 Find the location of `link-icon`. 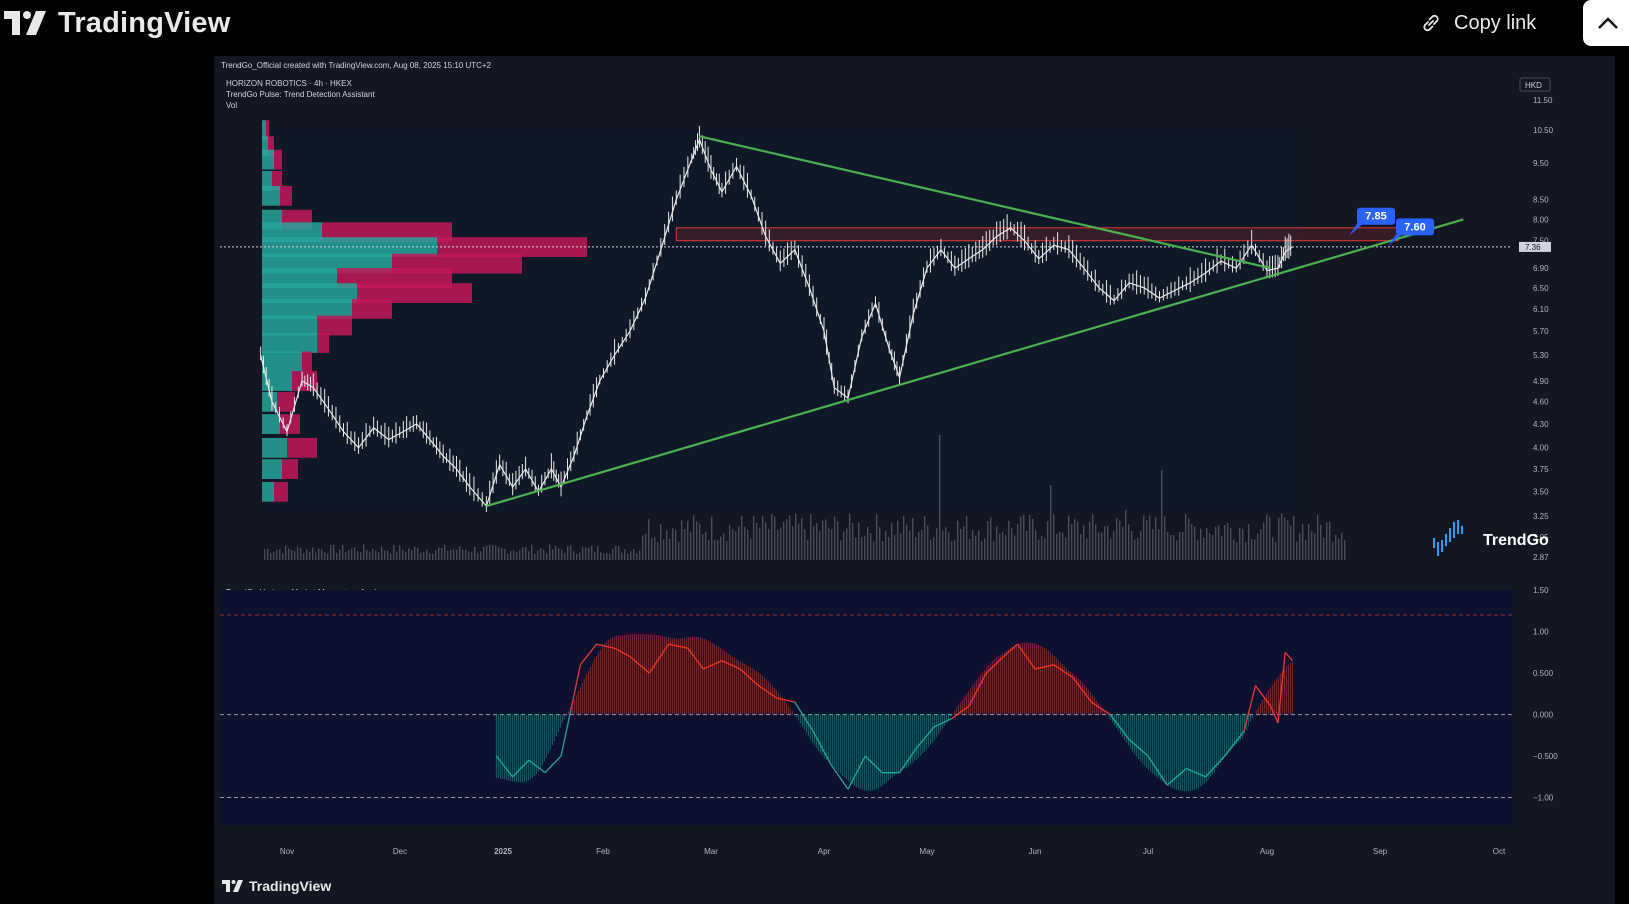

link-icon is located at coordinates (1431, 23).